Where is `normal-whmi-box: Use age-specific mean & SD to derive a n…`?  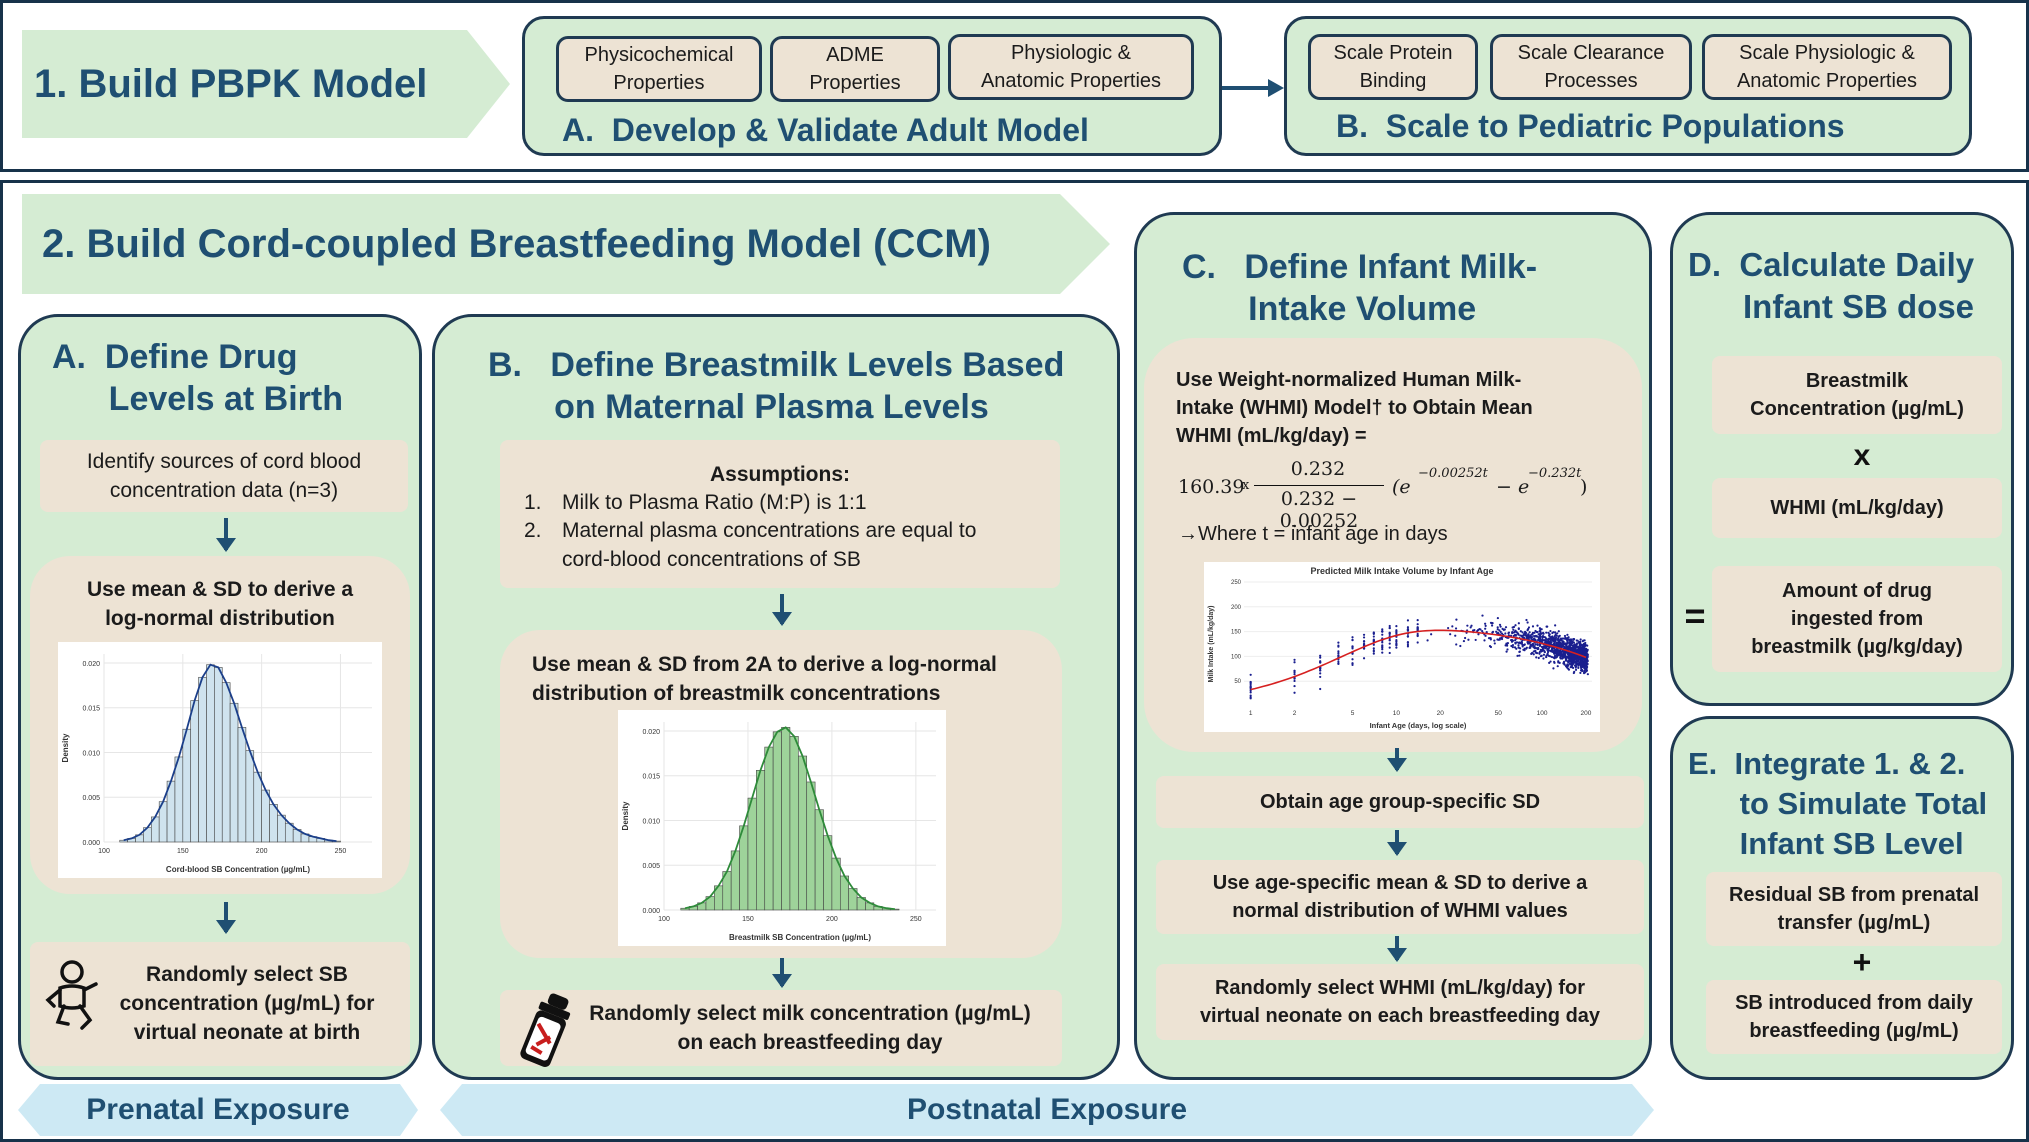
normal-whmi-box: Use age-specific mean & SD to derive a n… is located at coordinates (1400, 897).